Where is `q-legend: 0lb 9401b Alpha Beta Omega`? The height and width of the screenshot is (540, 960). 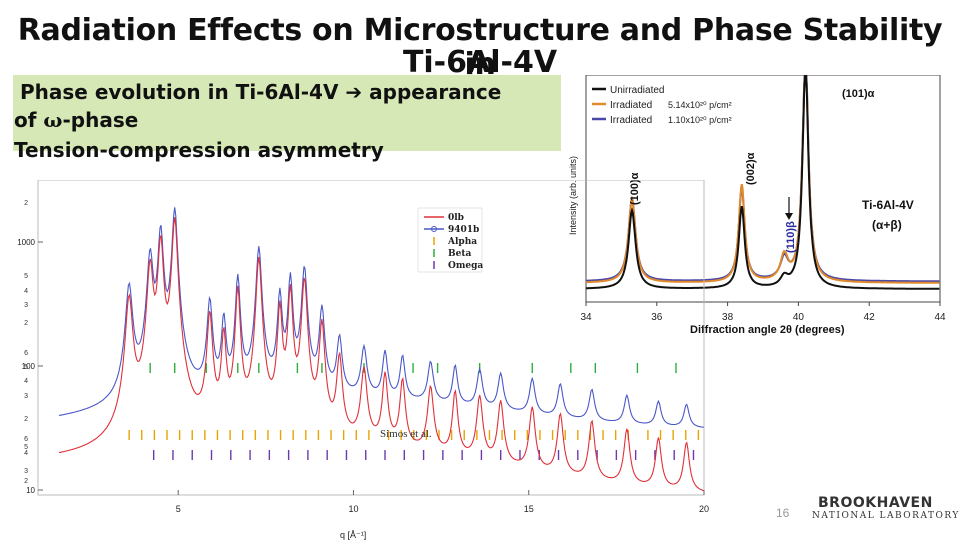 q-legend: 0lb 9401b Alpha Beta Omega is located at coordinates (450, 240).